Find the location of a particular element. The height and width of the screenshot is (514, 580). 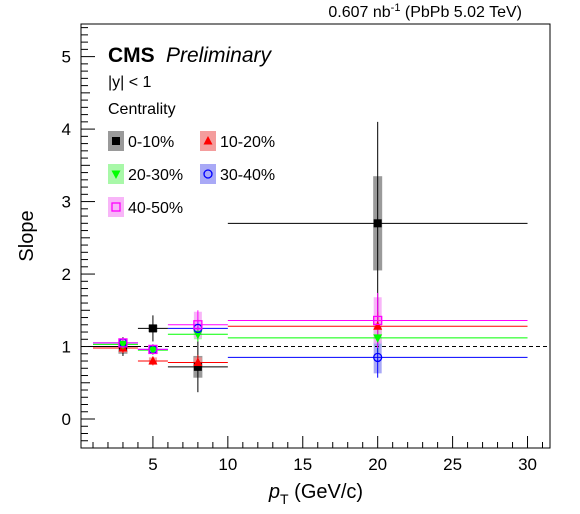

luminosity-label: 0.607 nb-1 (PbPb 5.02 TeV) is located at coordinates (425, 11).